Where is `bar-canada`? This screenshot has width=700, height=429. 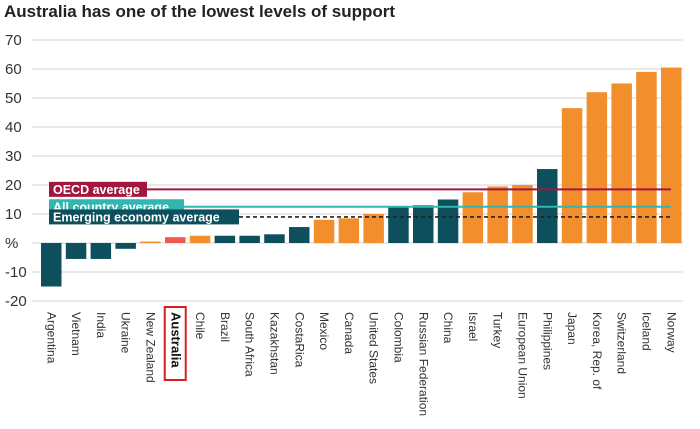 bar-canada is located at coordinates (349, 230).